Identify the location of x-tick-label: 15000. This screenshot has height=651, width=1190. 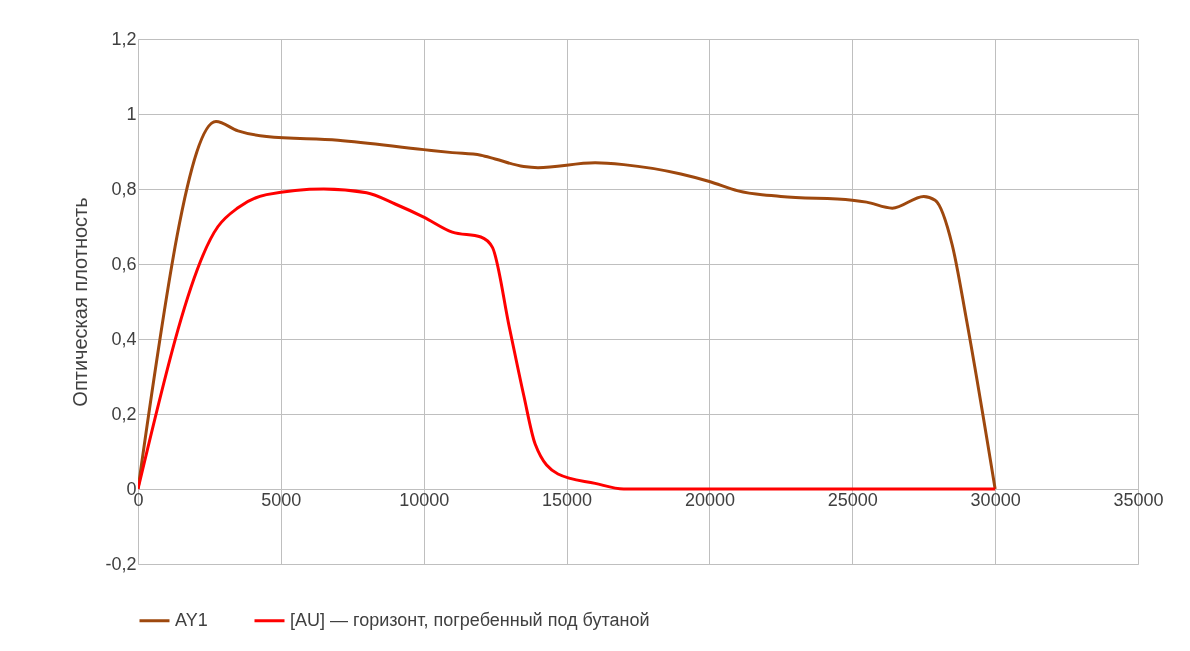
(567, 499).